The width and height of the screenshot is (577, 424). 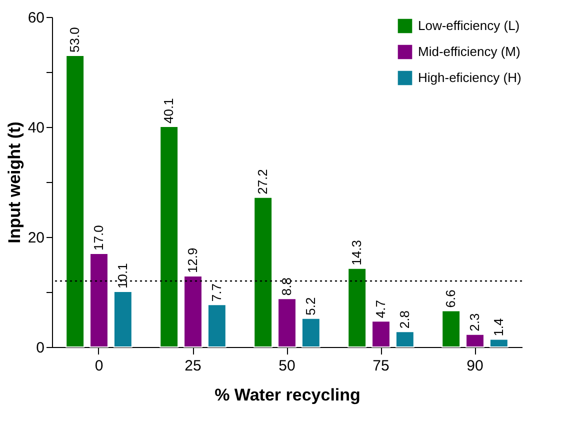 What do you see at coordinates (287, 395) in the screenshot?
I see `x-axis-title: % Water recycling` at bounding box center [287, 395].